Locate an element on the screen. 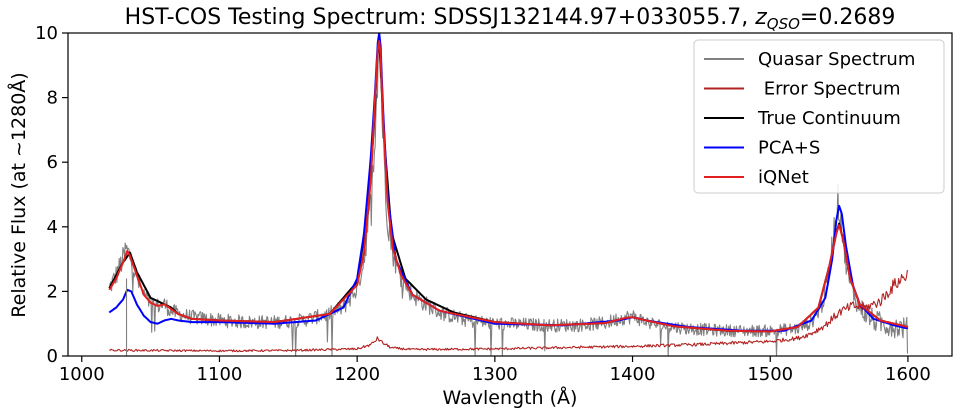 This screenshot has width=960, height=418. legend-label: True Continuum is located at coordinates (829, 118).